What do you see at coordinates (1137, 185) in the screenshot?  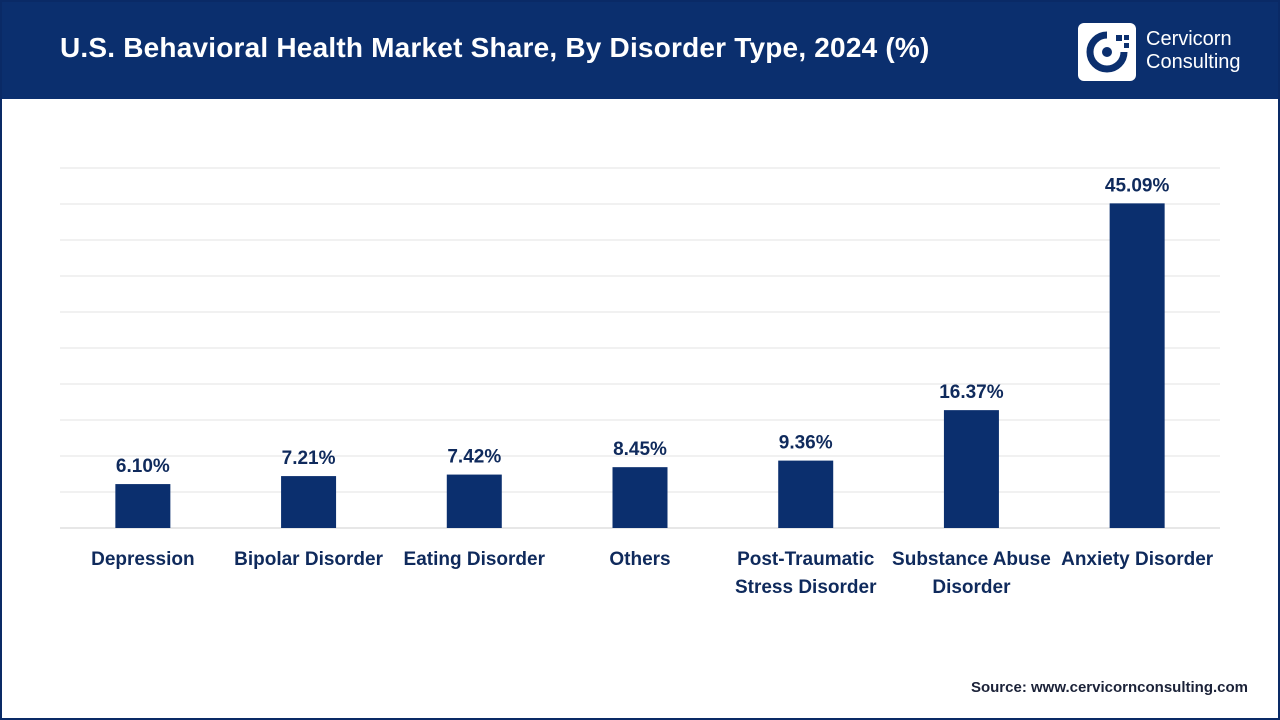 I see `data-label: 45.09%` at bounding box center [1137, 185].